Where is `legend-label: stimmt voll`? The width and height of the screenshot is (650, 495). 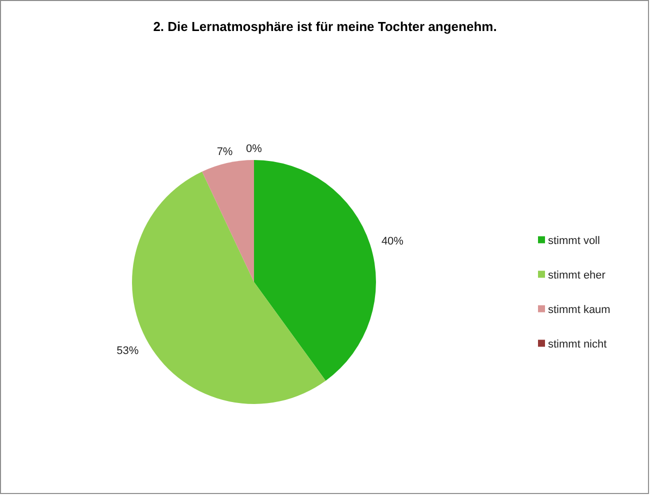 legend-label: stimmt voll is located at coordinates (574, 241).